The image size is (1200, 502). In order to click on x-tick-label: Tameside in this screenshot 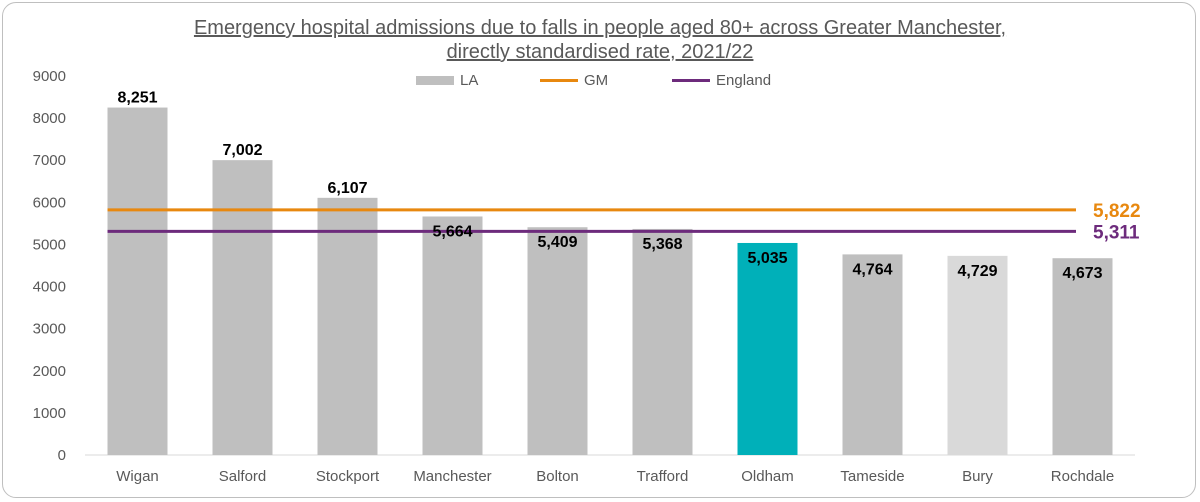, I will do `click(872, 476)`.